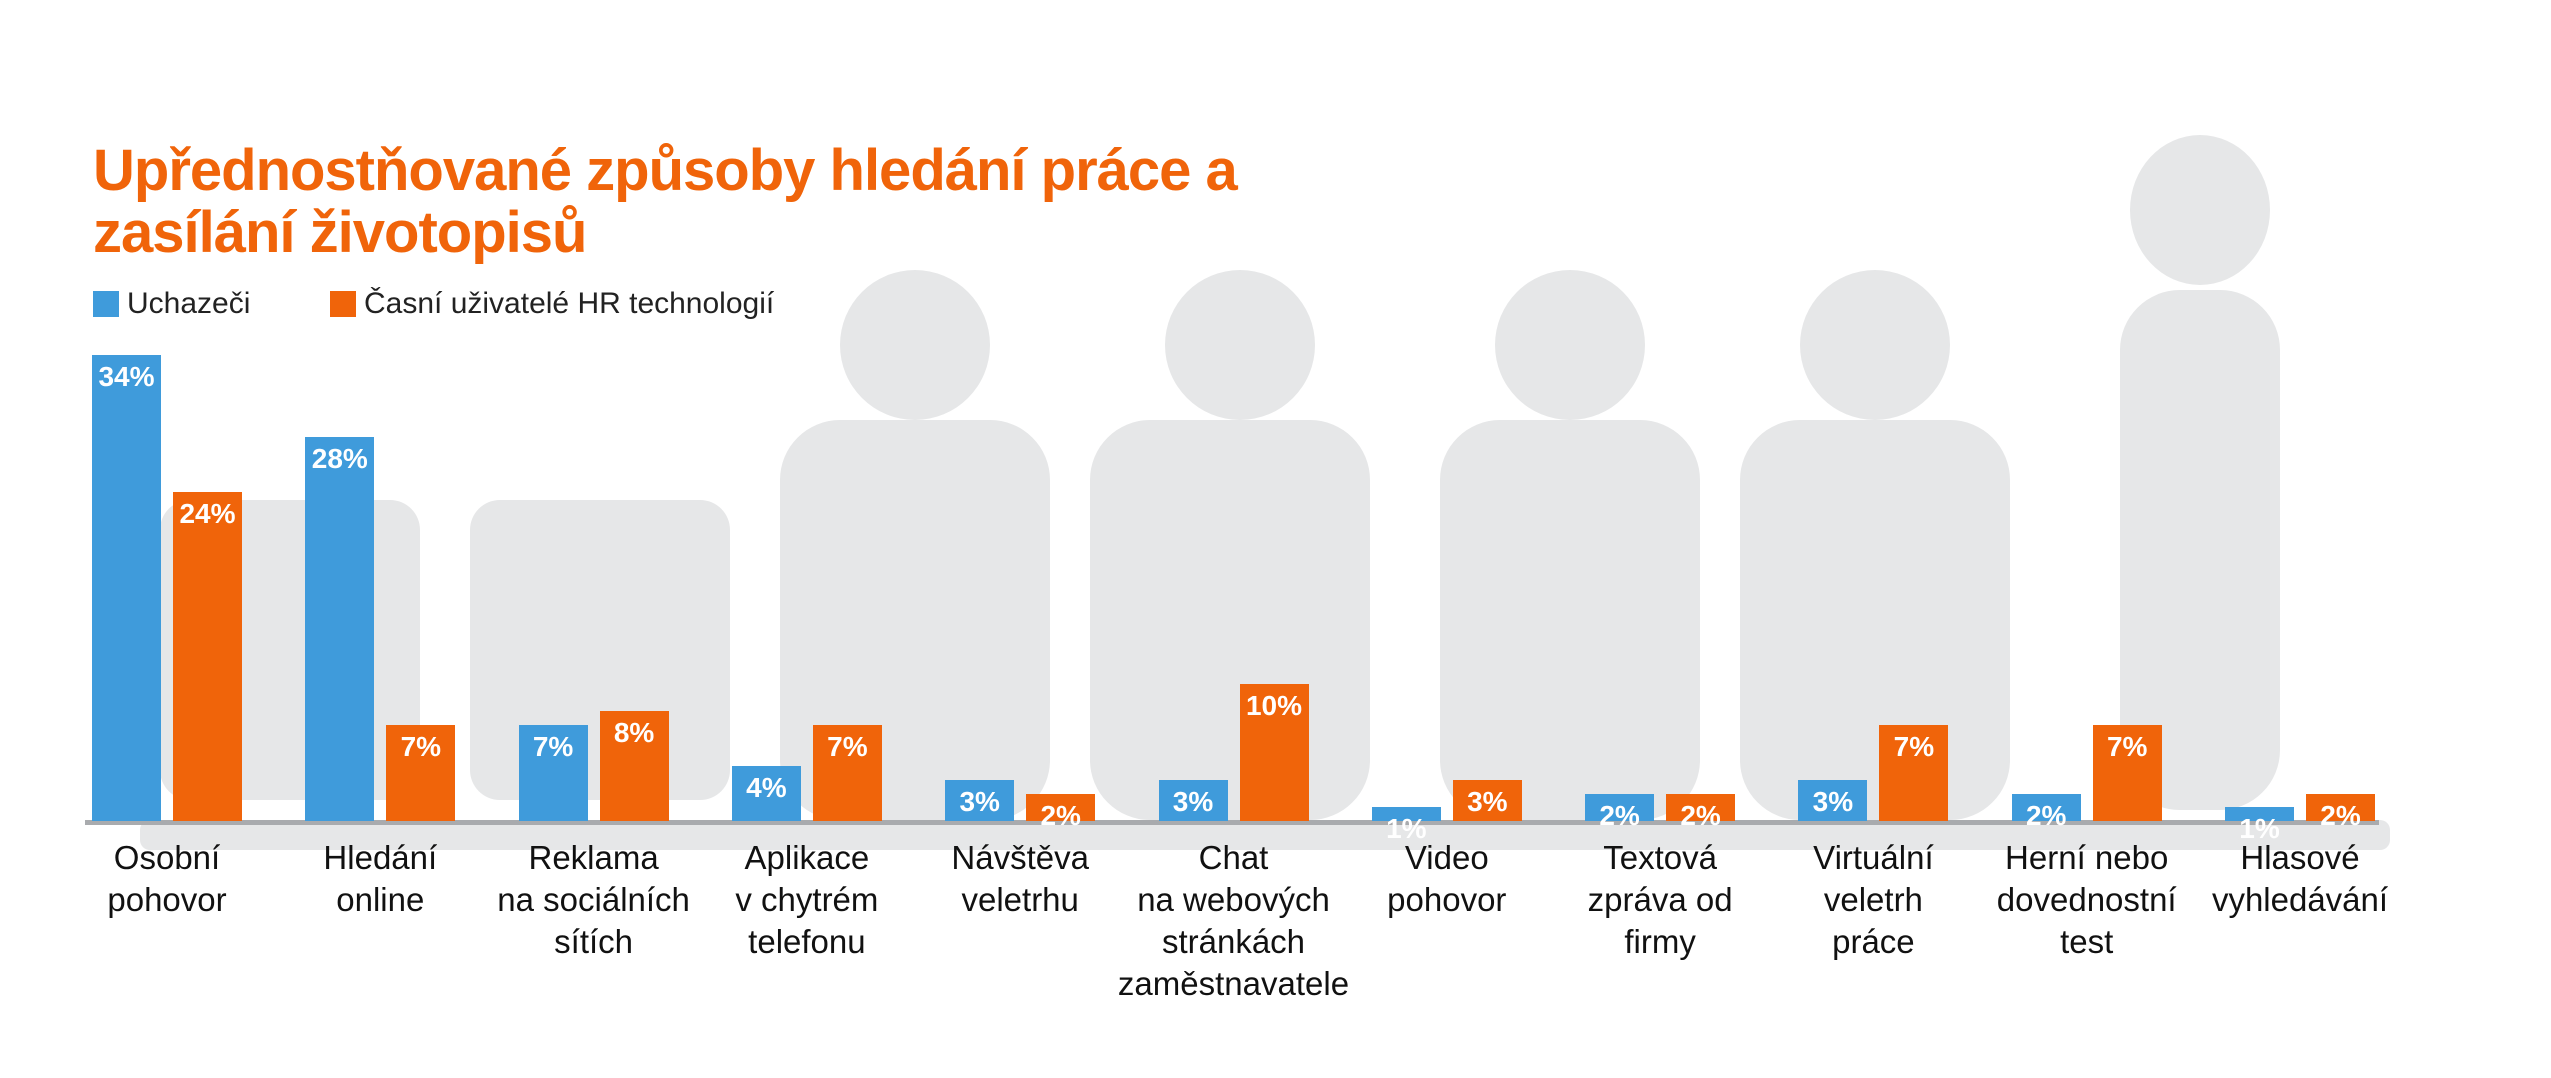 This screenshot has width=2551, height=1078. What do you see at coordinates (1447, 878) in the screenshot?
I see `x-tick-label: Video pohovor` at bounding box center [1447, 878].